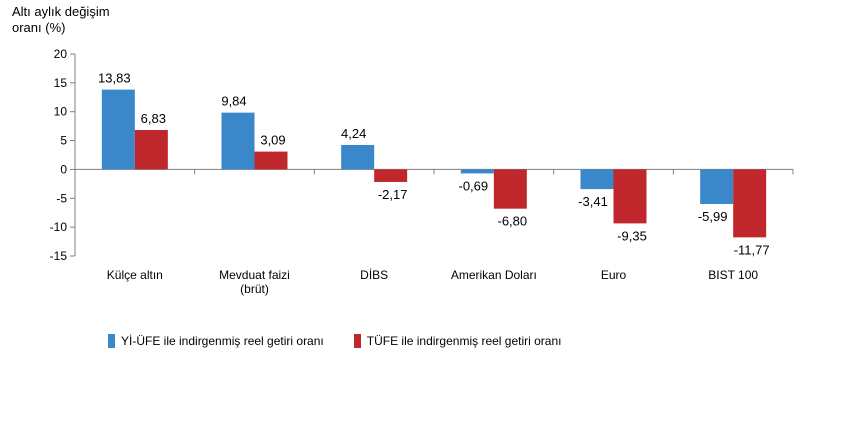  I want to click on data-label: -11,77, so click(752, 249).